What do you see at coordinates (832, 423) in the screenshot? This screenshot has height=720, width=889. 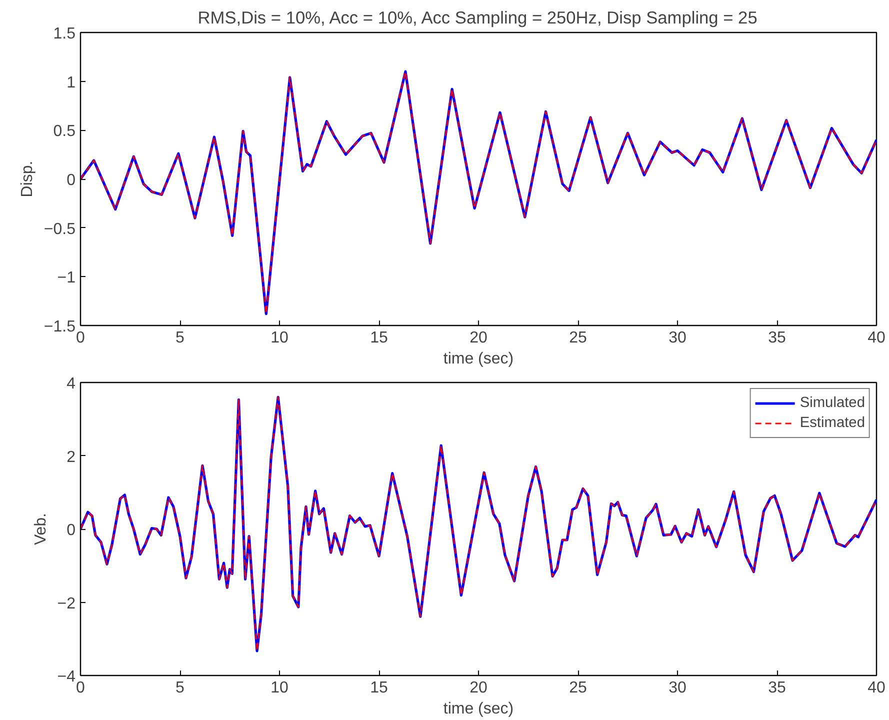 I see `legend-label: Estimated` at bounding box center [832, 423].